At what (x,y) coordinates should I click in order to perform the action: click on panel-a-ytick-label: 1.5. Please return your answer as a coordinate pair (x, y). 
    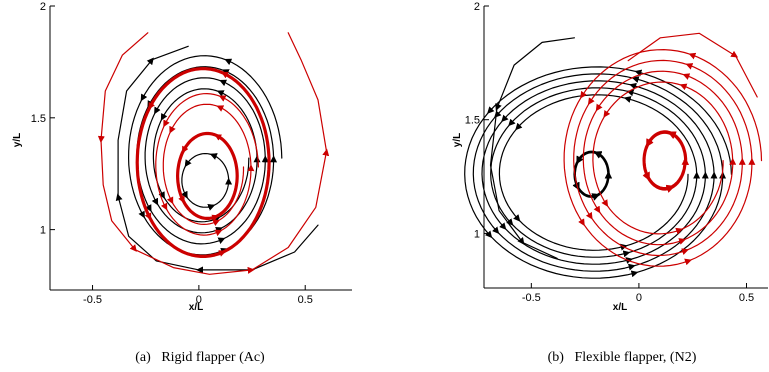
    Looking at the image, I should click on (38, 119).